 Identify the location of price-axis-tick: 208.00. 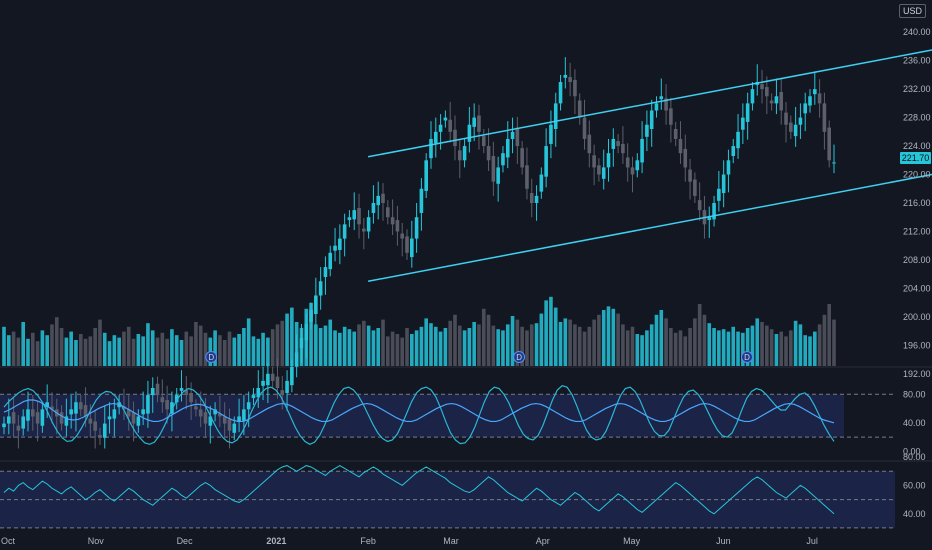
(917, 260).